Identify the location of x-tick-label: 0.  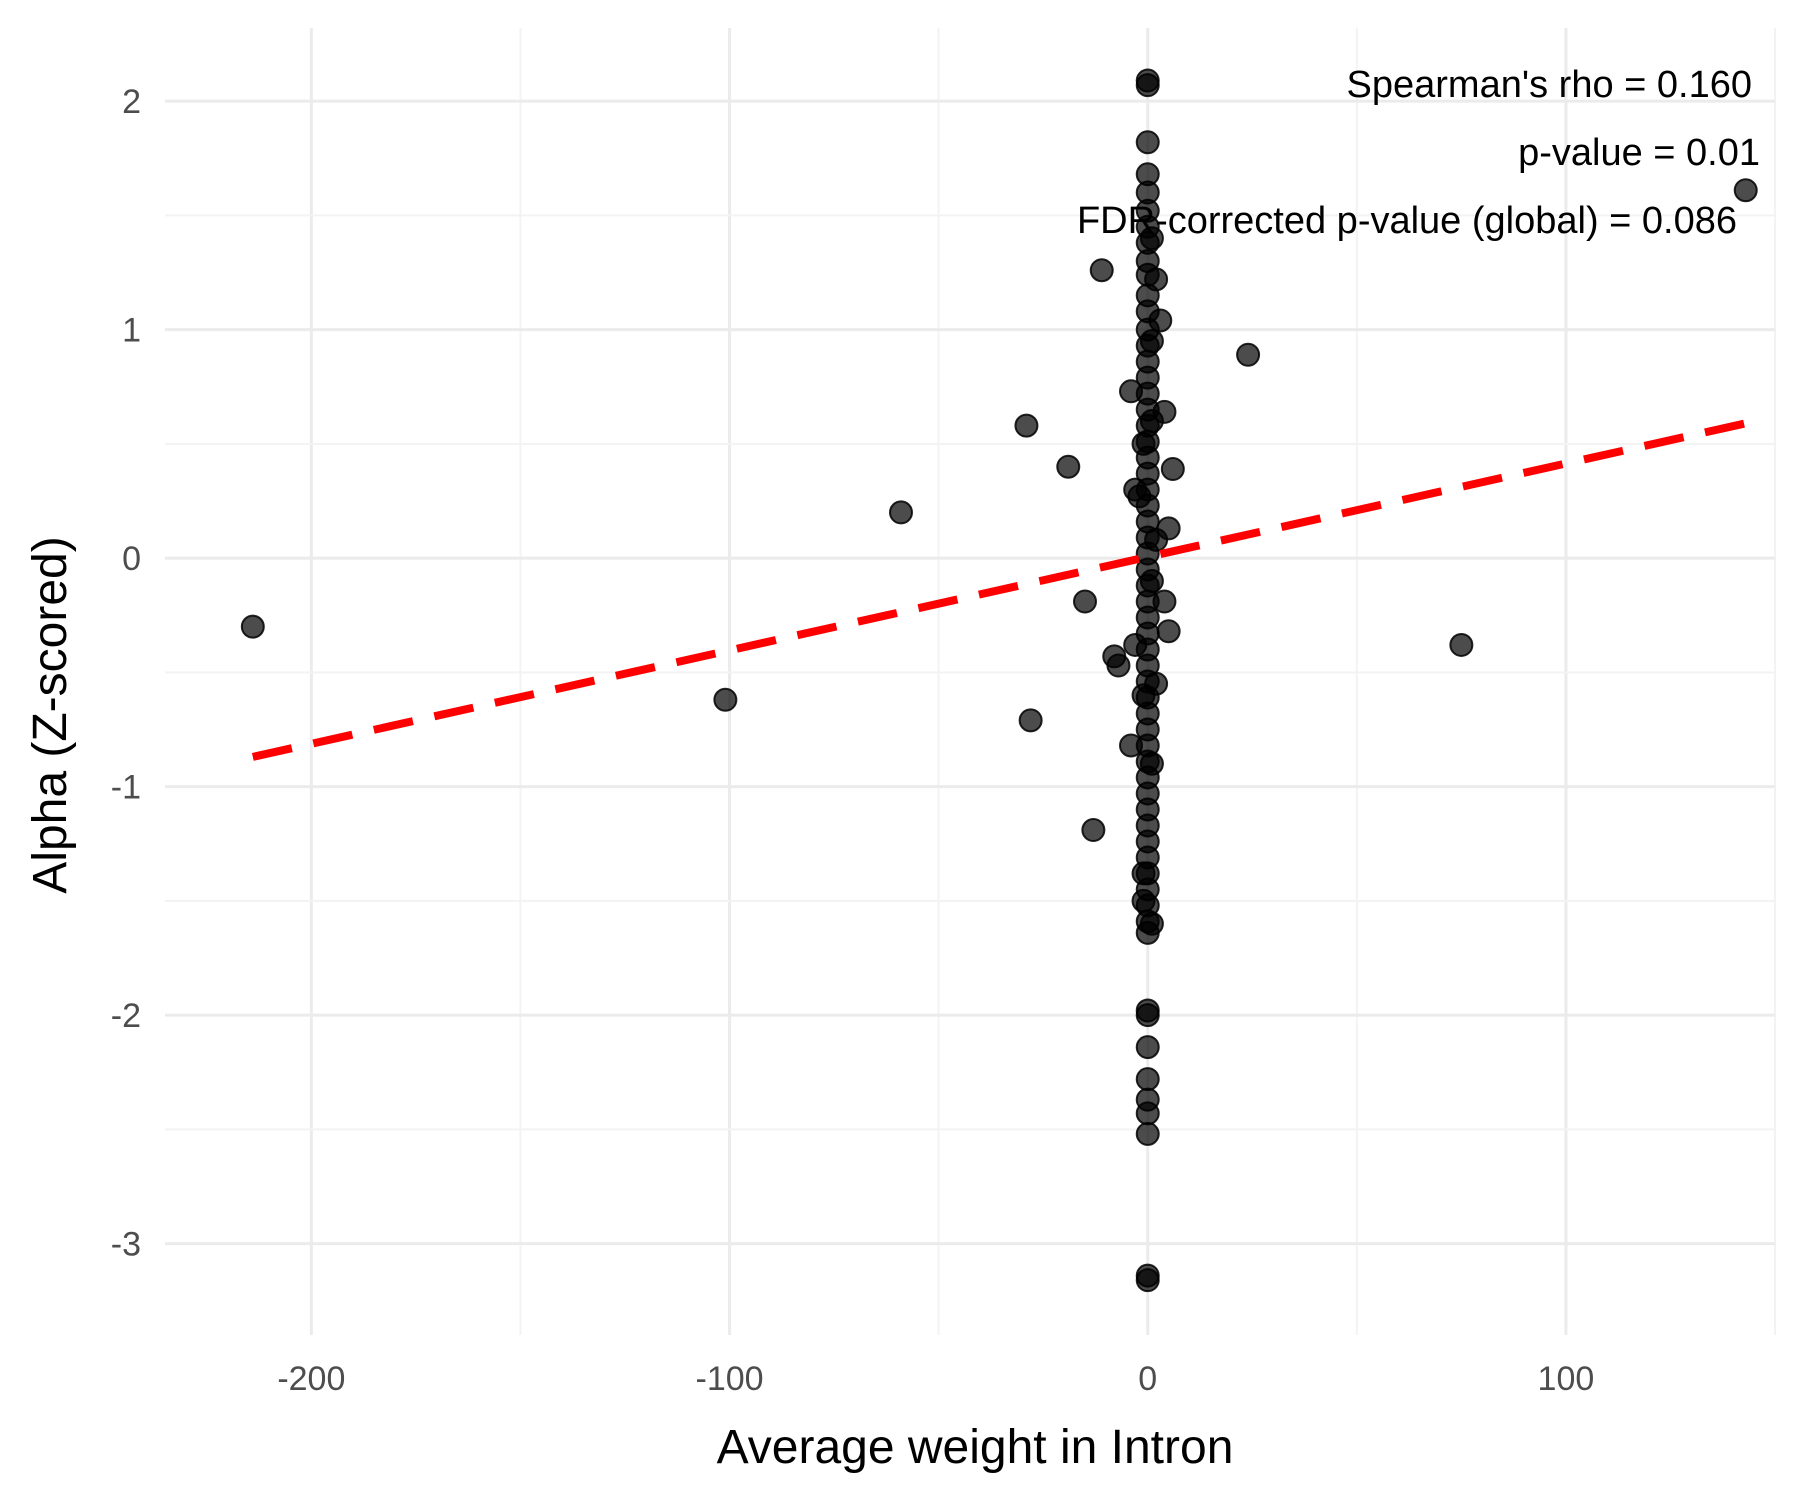
(1147, 1379).